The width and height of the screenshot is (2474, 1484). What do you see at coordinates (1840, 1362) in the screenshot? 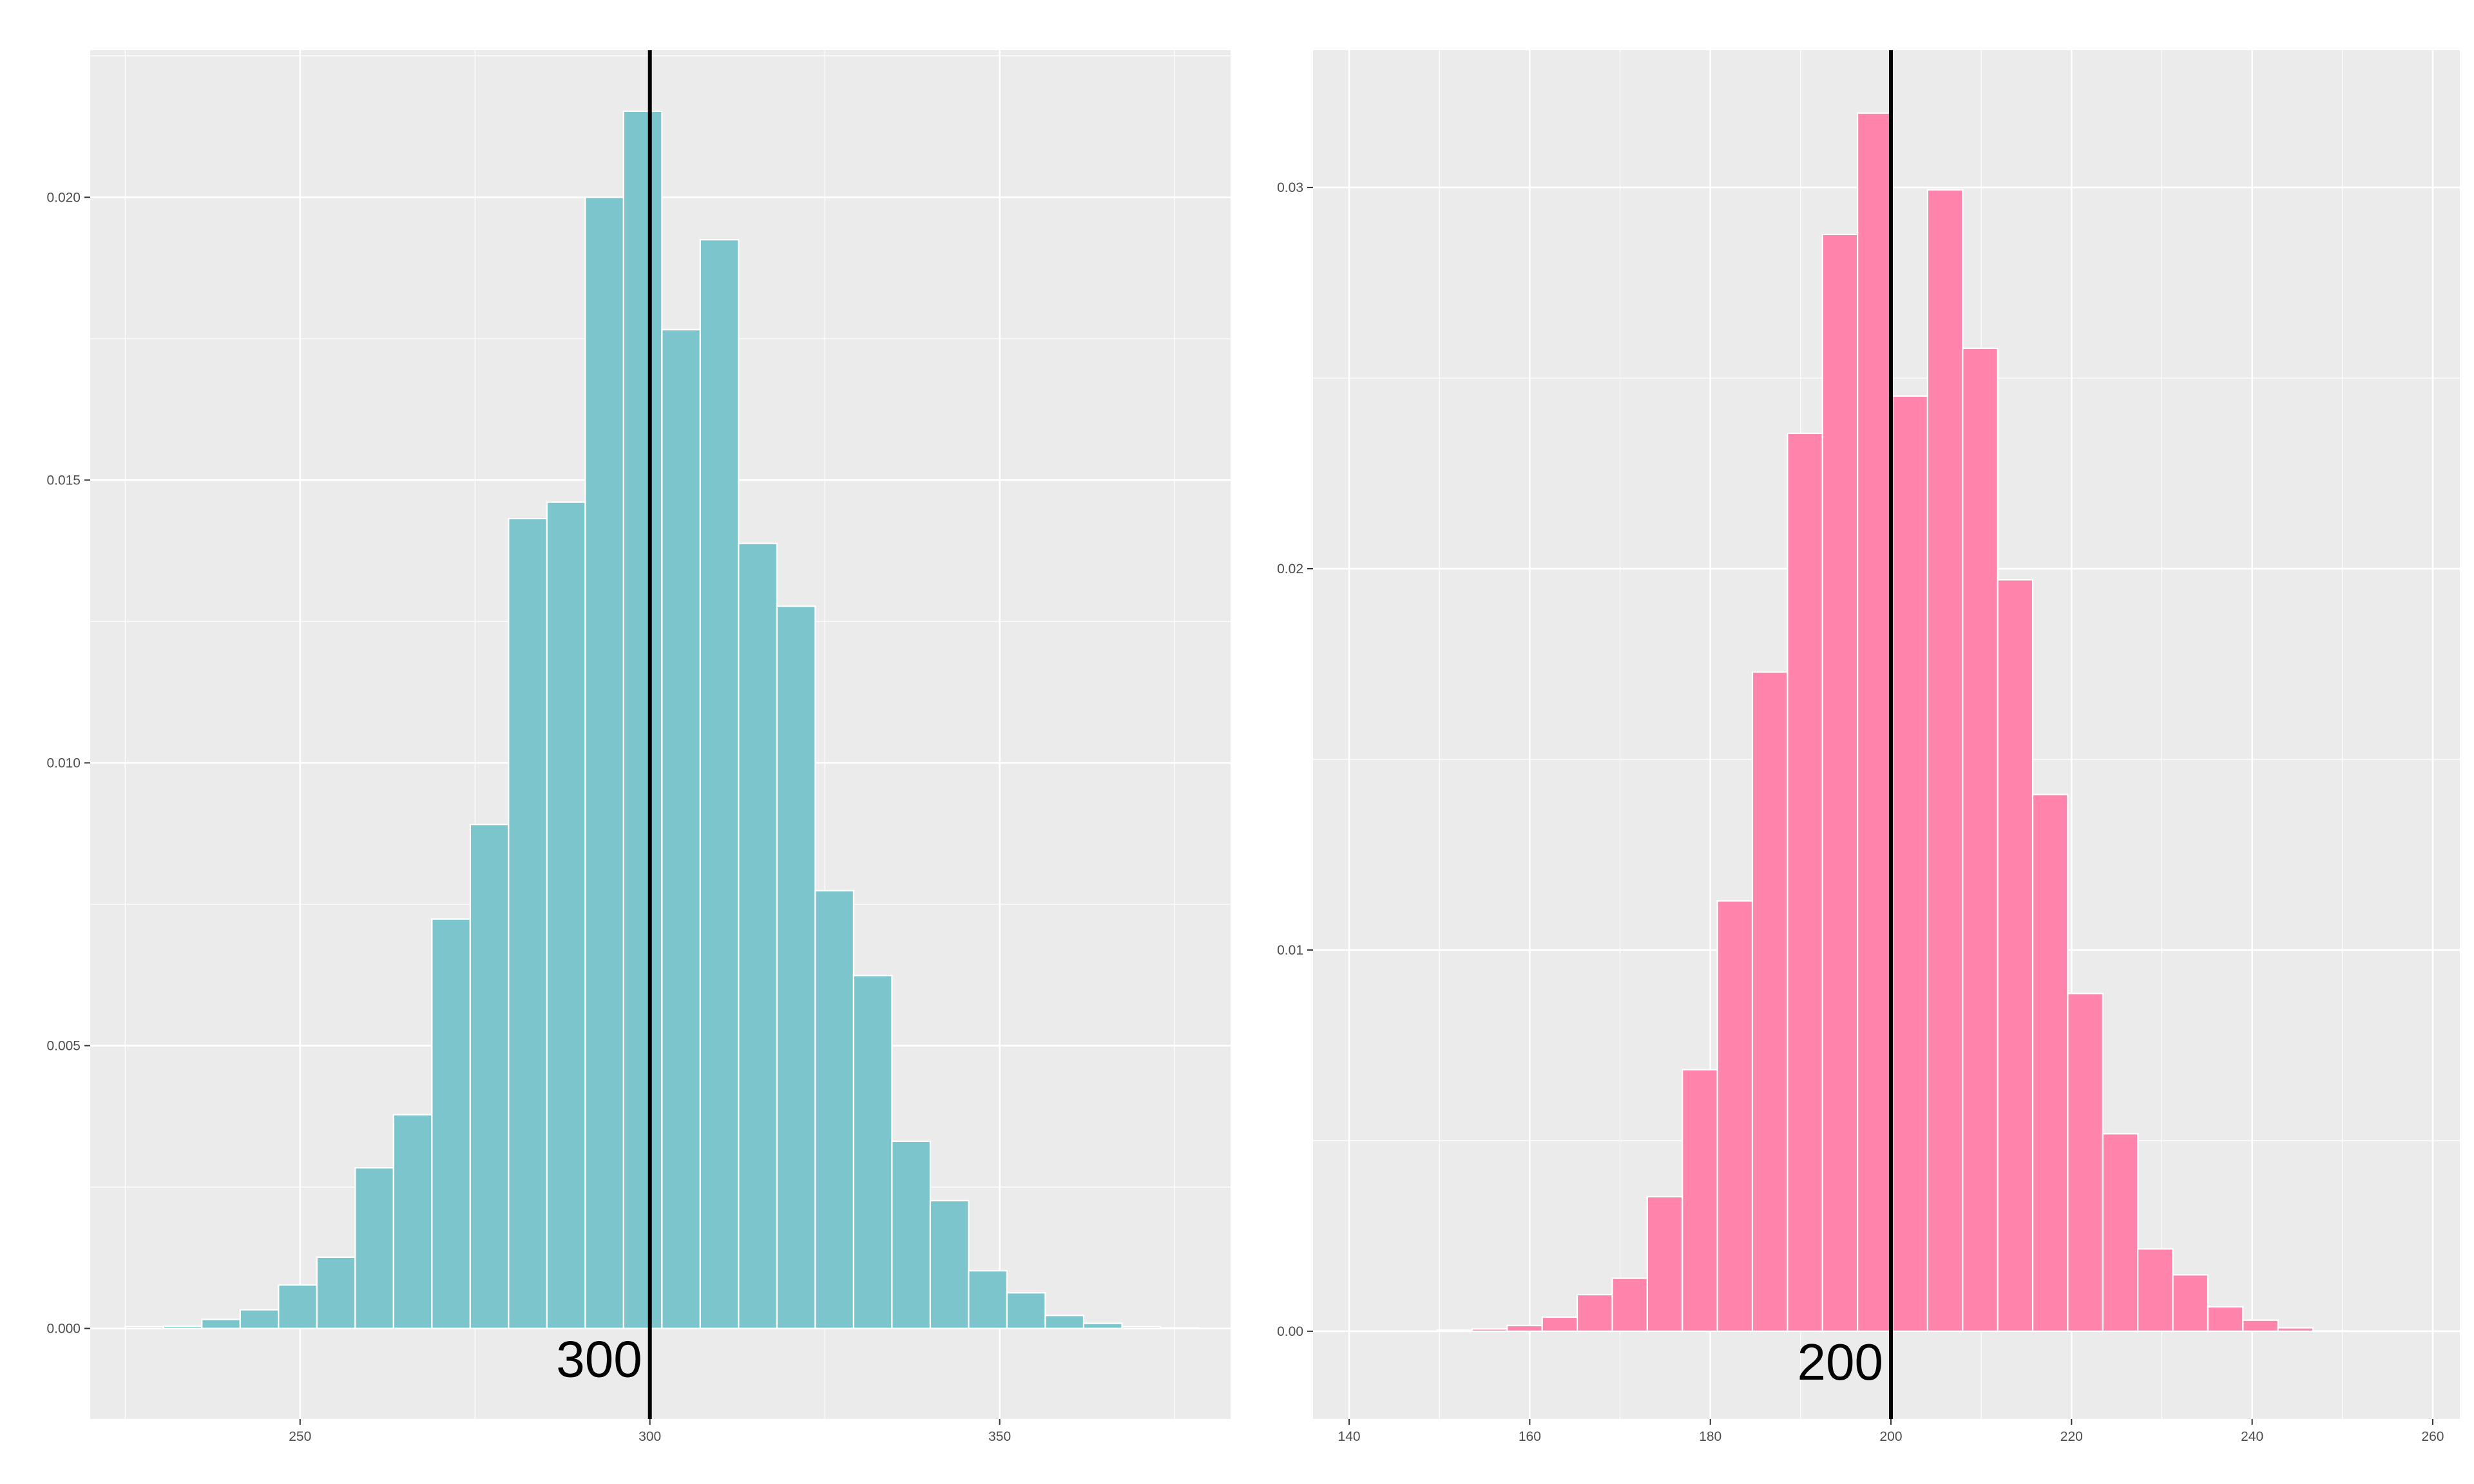
I see `reference-line-label: 200` at bounding box center [1840, 1362].